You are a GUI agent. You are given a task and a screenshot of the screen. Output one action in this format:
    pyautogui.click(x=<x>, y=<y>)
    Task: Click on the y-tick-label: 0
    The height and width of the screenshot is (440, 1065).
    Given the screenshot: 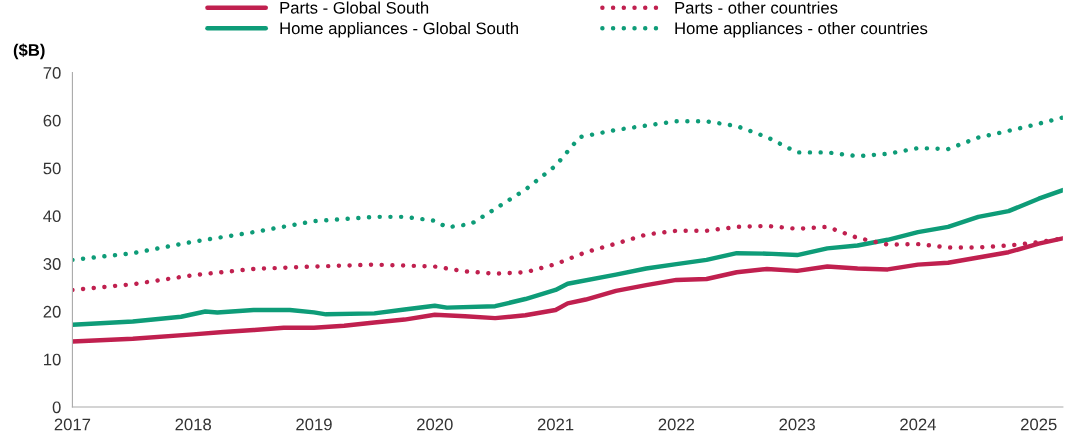 What is the action you would take?
    pyautogui.click(x=56, y=407)
    